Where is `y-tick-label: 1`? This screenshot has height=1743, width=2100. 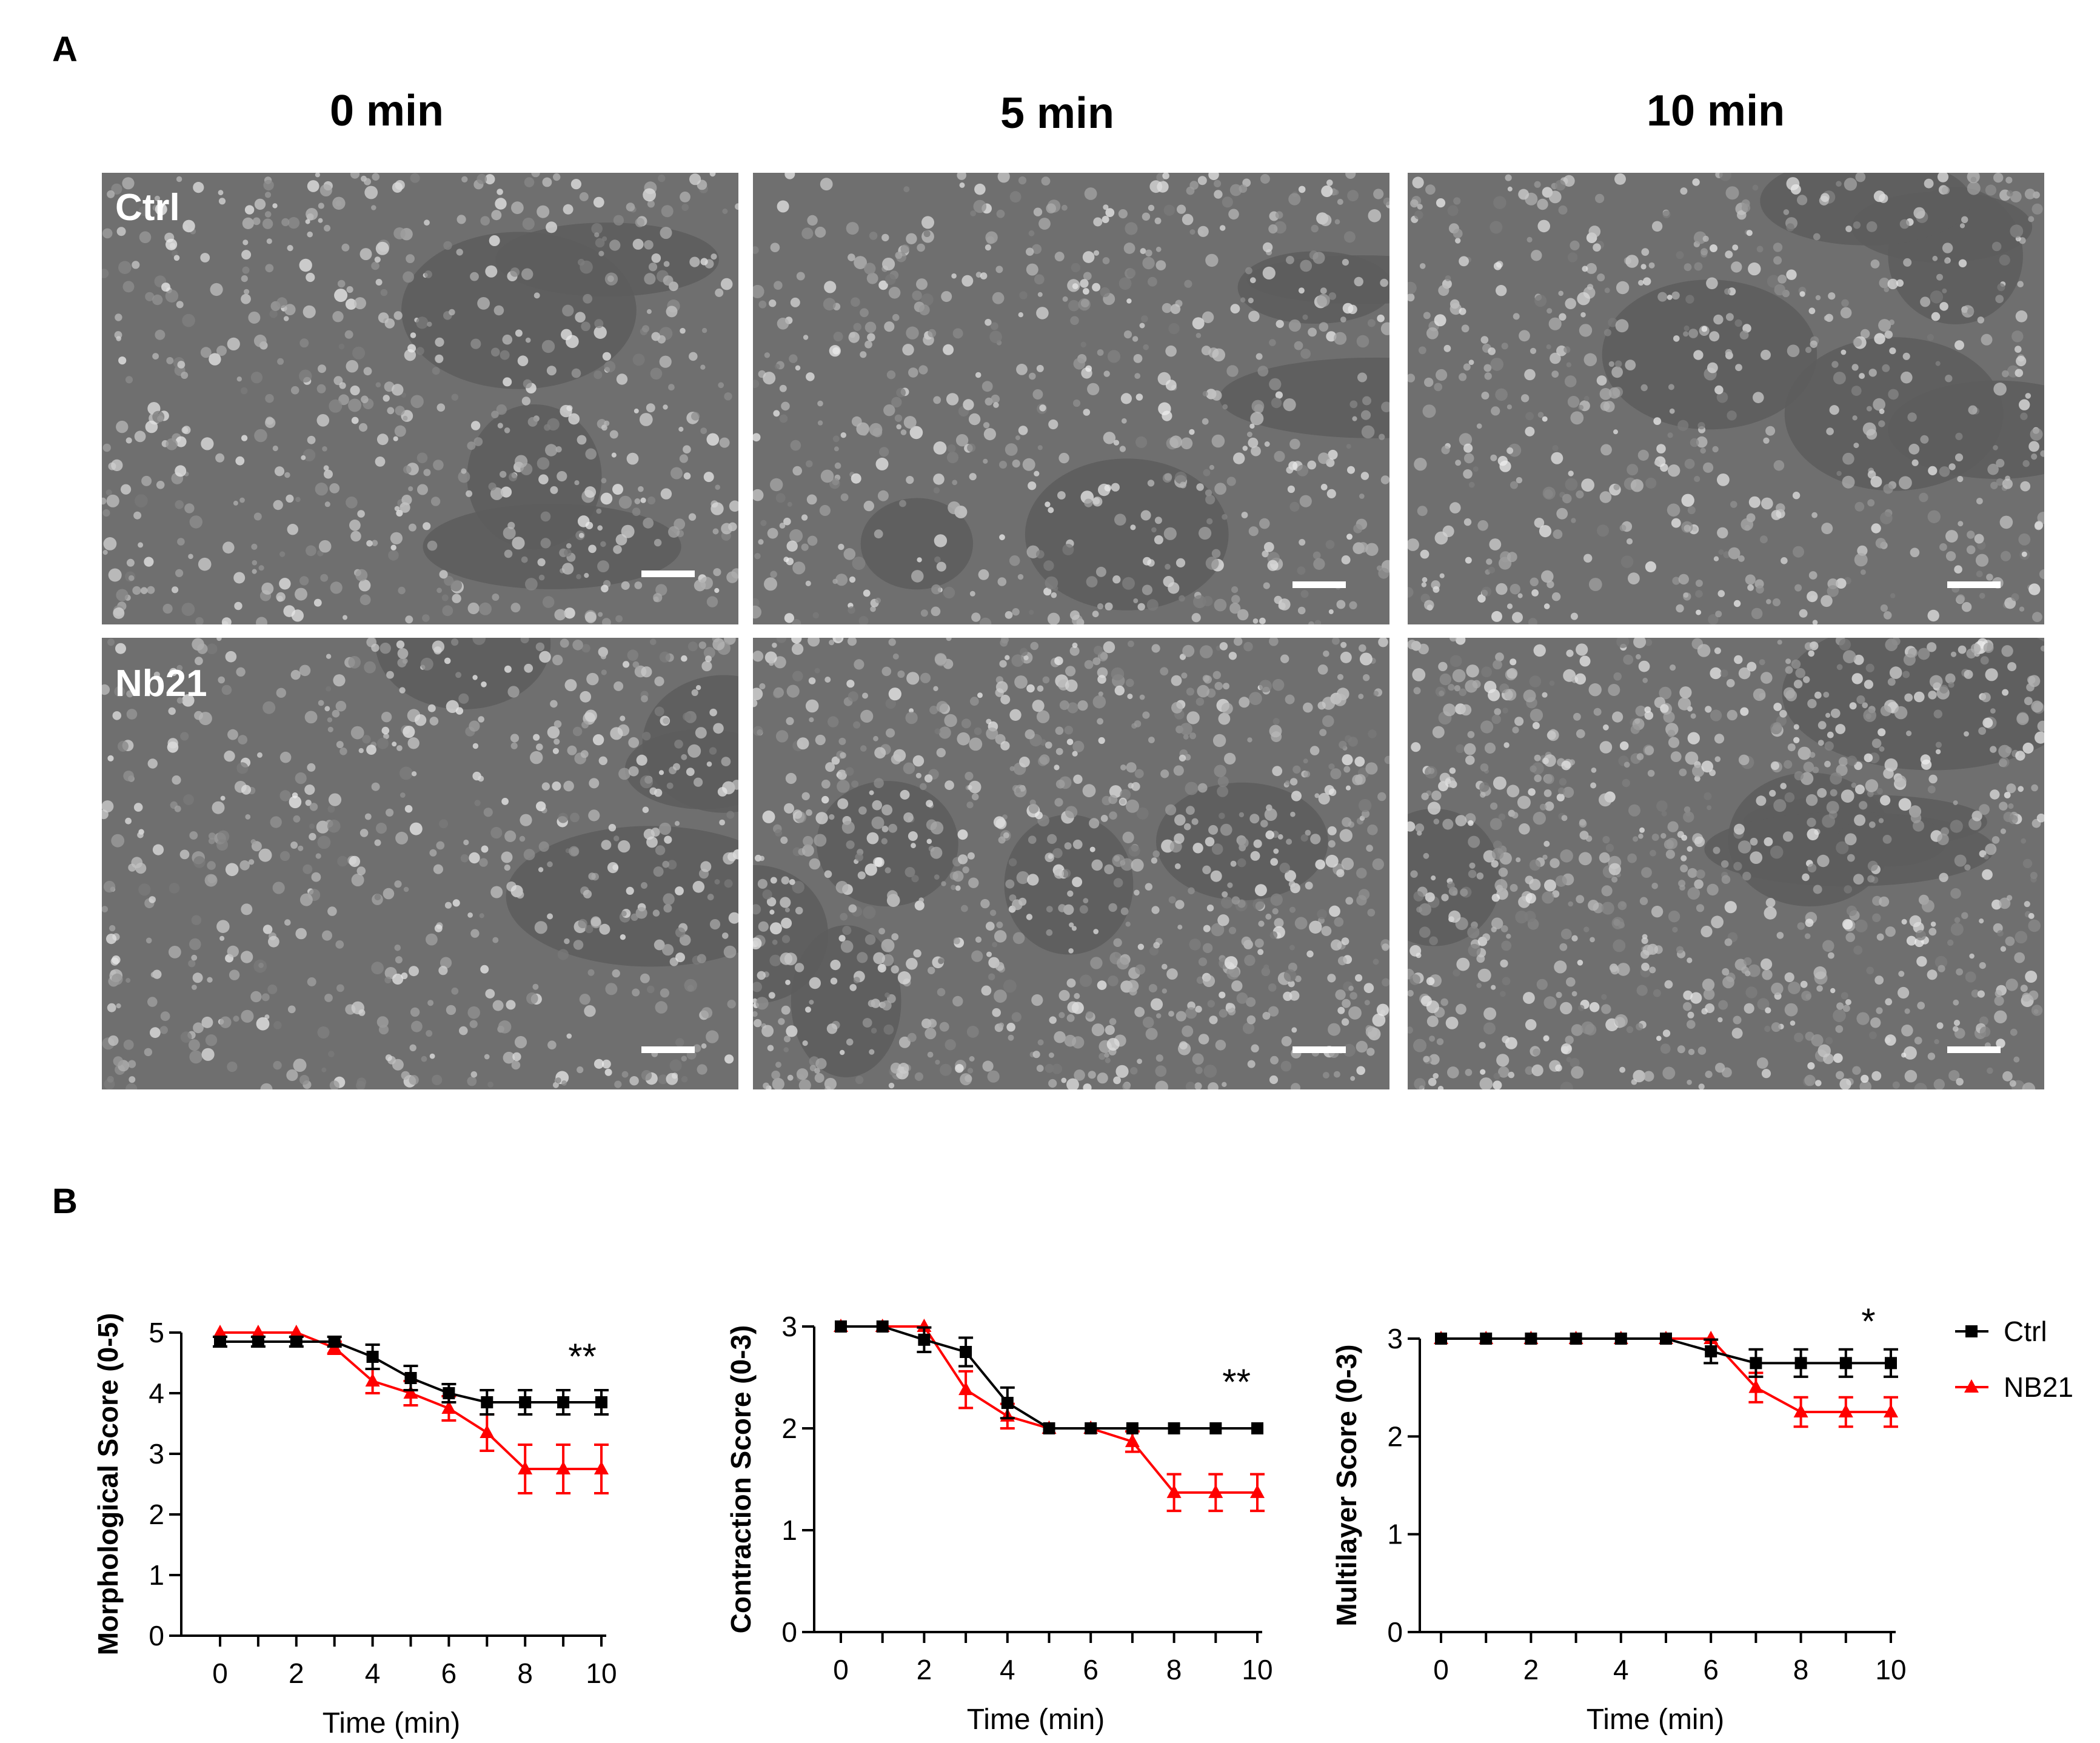 y-tick-label: 1 is located at coordinates (789, 1530).